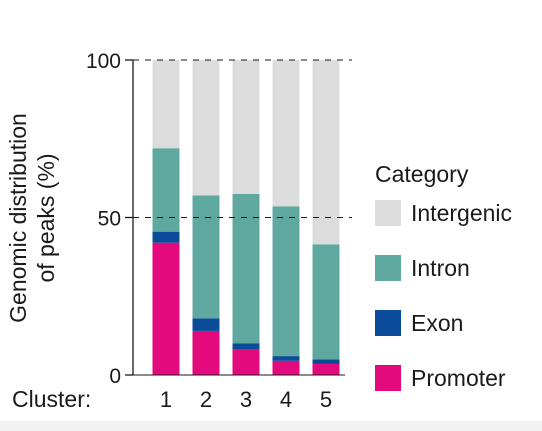 This screenshot has height=431, width=542. Describe the element at coordinates (443, 295) in the screenshot. I see `legend: Intergenic Intron Exon Promoter` at that location.